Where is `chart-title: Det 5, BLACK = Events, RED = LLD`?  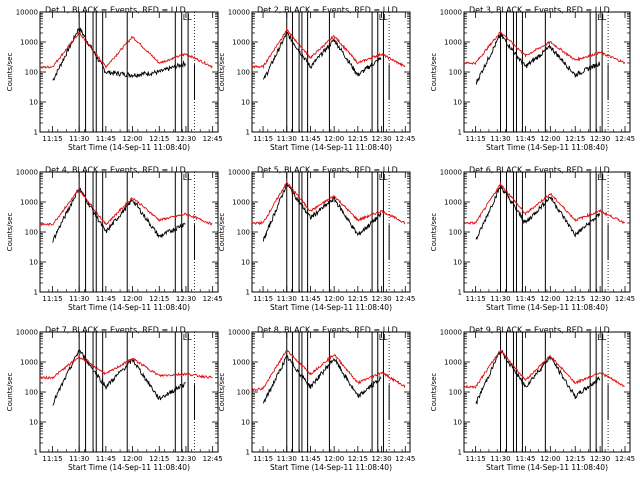 chart-title: Det 5, BLACK = Events, RED = LLD is located at coordinates (327, 170).